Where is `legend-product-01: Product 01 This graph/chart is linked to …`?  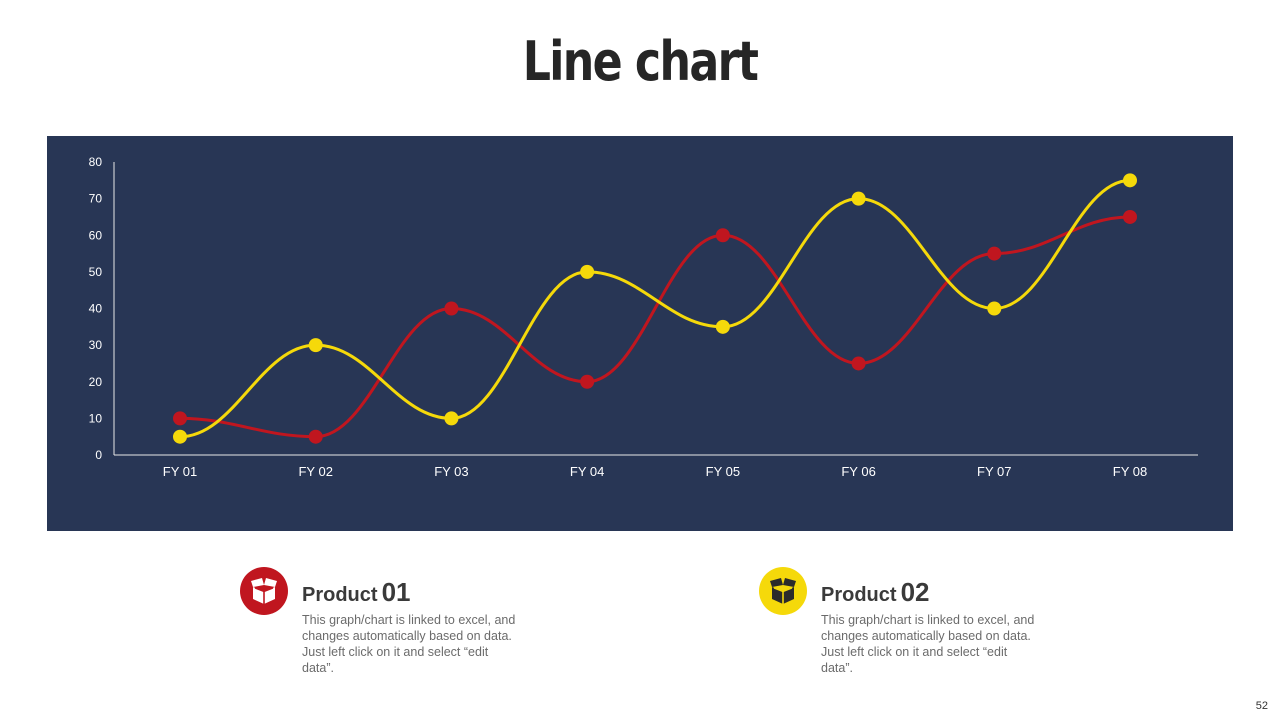
legend-product-01: Product 01 This graph/chart is linked to … is located at coordinates (390, 625).